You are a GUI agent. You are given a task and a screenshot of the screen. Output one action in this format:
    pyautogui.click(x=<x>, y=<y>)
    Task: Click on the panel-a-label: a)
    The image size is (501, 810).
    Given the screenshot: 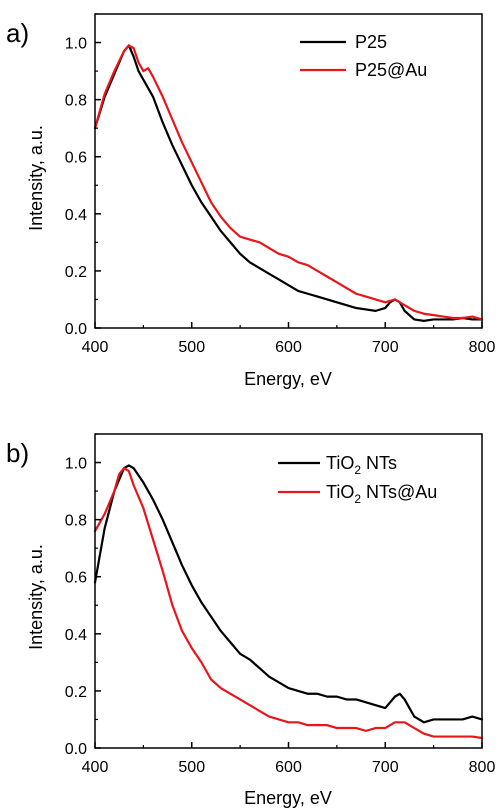 What is the action you would take?
    pyautogui.click(x=17, y=33)
    